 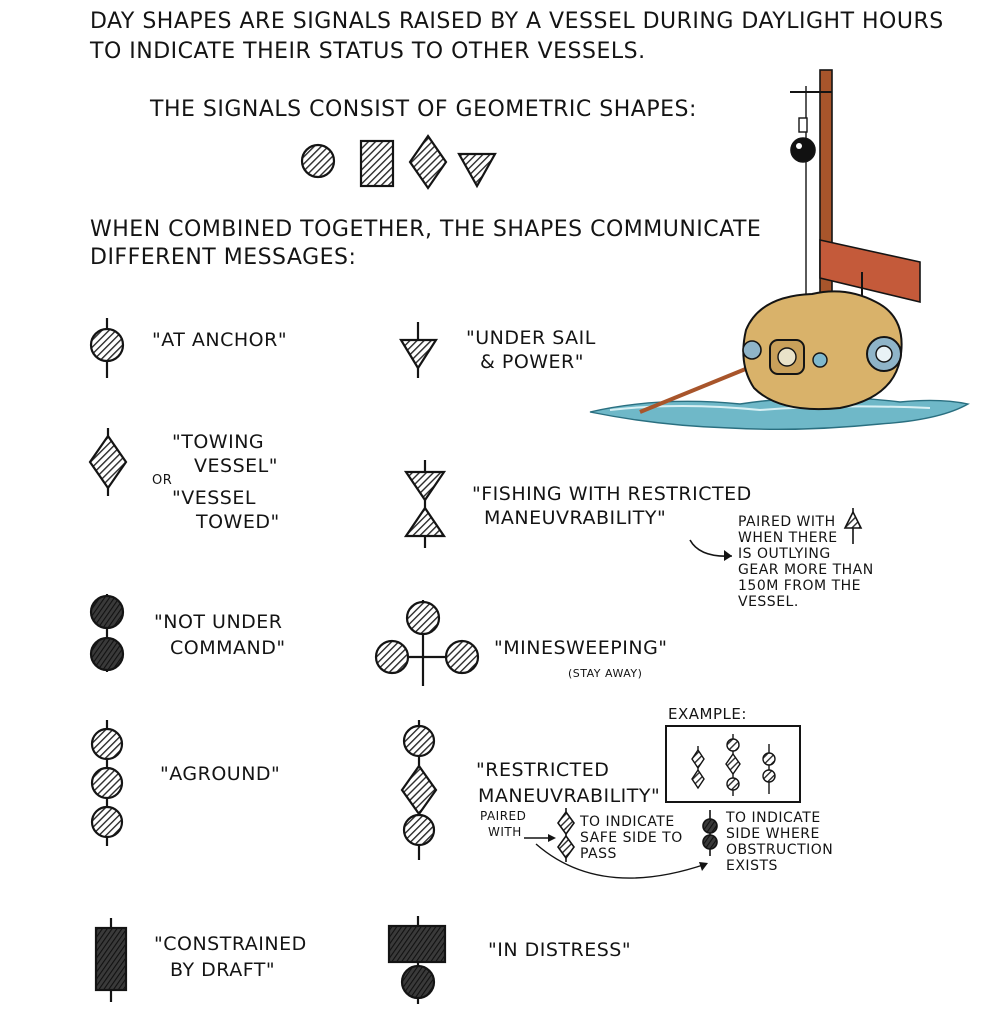 I want to click on constrained-signal, so click(x=111, y=960).